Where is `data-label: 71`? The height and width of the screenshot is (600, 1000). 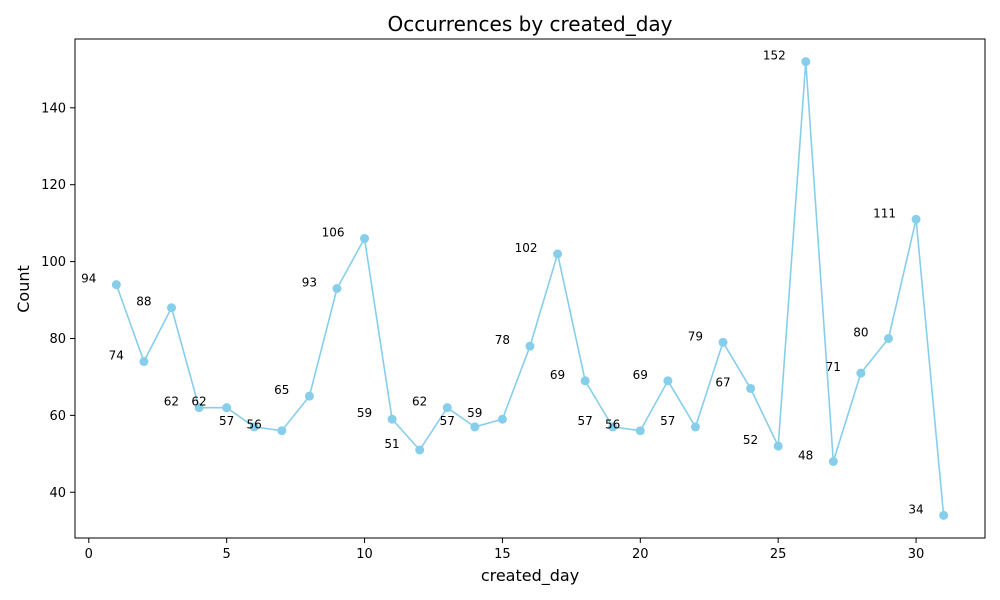 data-label: 71 is located at coordinates (833, 367).